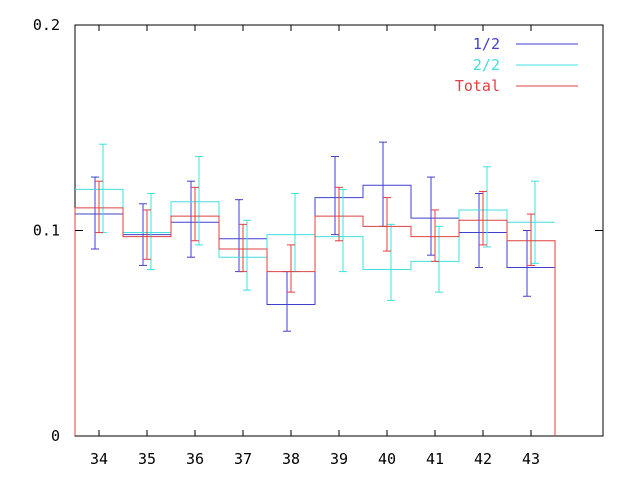 This screenshot has width=640, height=480. What do you see at coordinates (477, 86) in the screenshot?
I see `legend-label: Total` at bounding box center [477, 86].